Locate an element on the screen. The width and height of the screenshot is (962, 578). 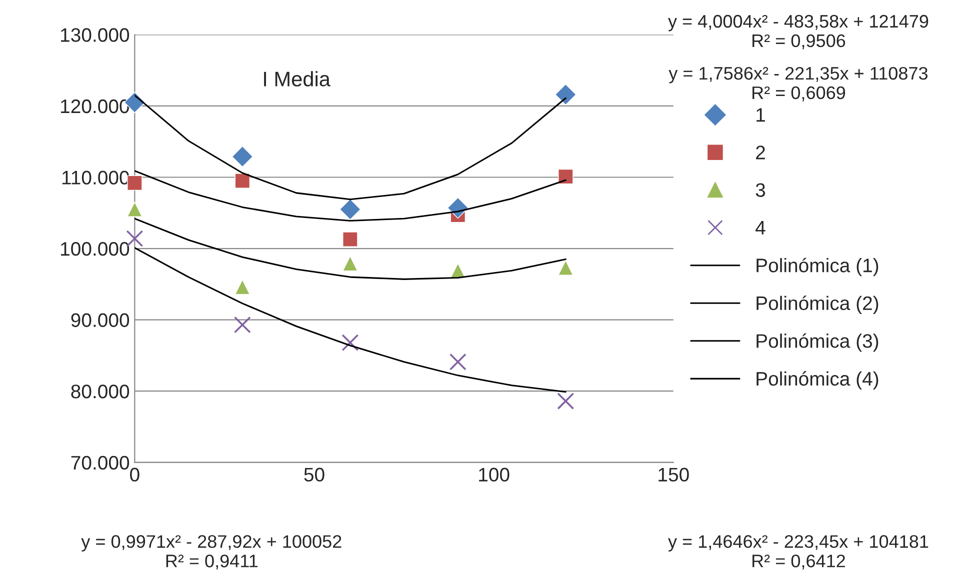
y-tick-label: 130.000 is located at coordinates (95, 35).